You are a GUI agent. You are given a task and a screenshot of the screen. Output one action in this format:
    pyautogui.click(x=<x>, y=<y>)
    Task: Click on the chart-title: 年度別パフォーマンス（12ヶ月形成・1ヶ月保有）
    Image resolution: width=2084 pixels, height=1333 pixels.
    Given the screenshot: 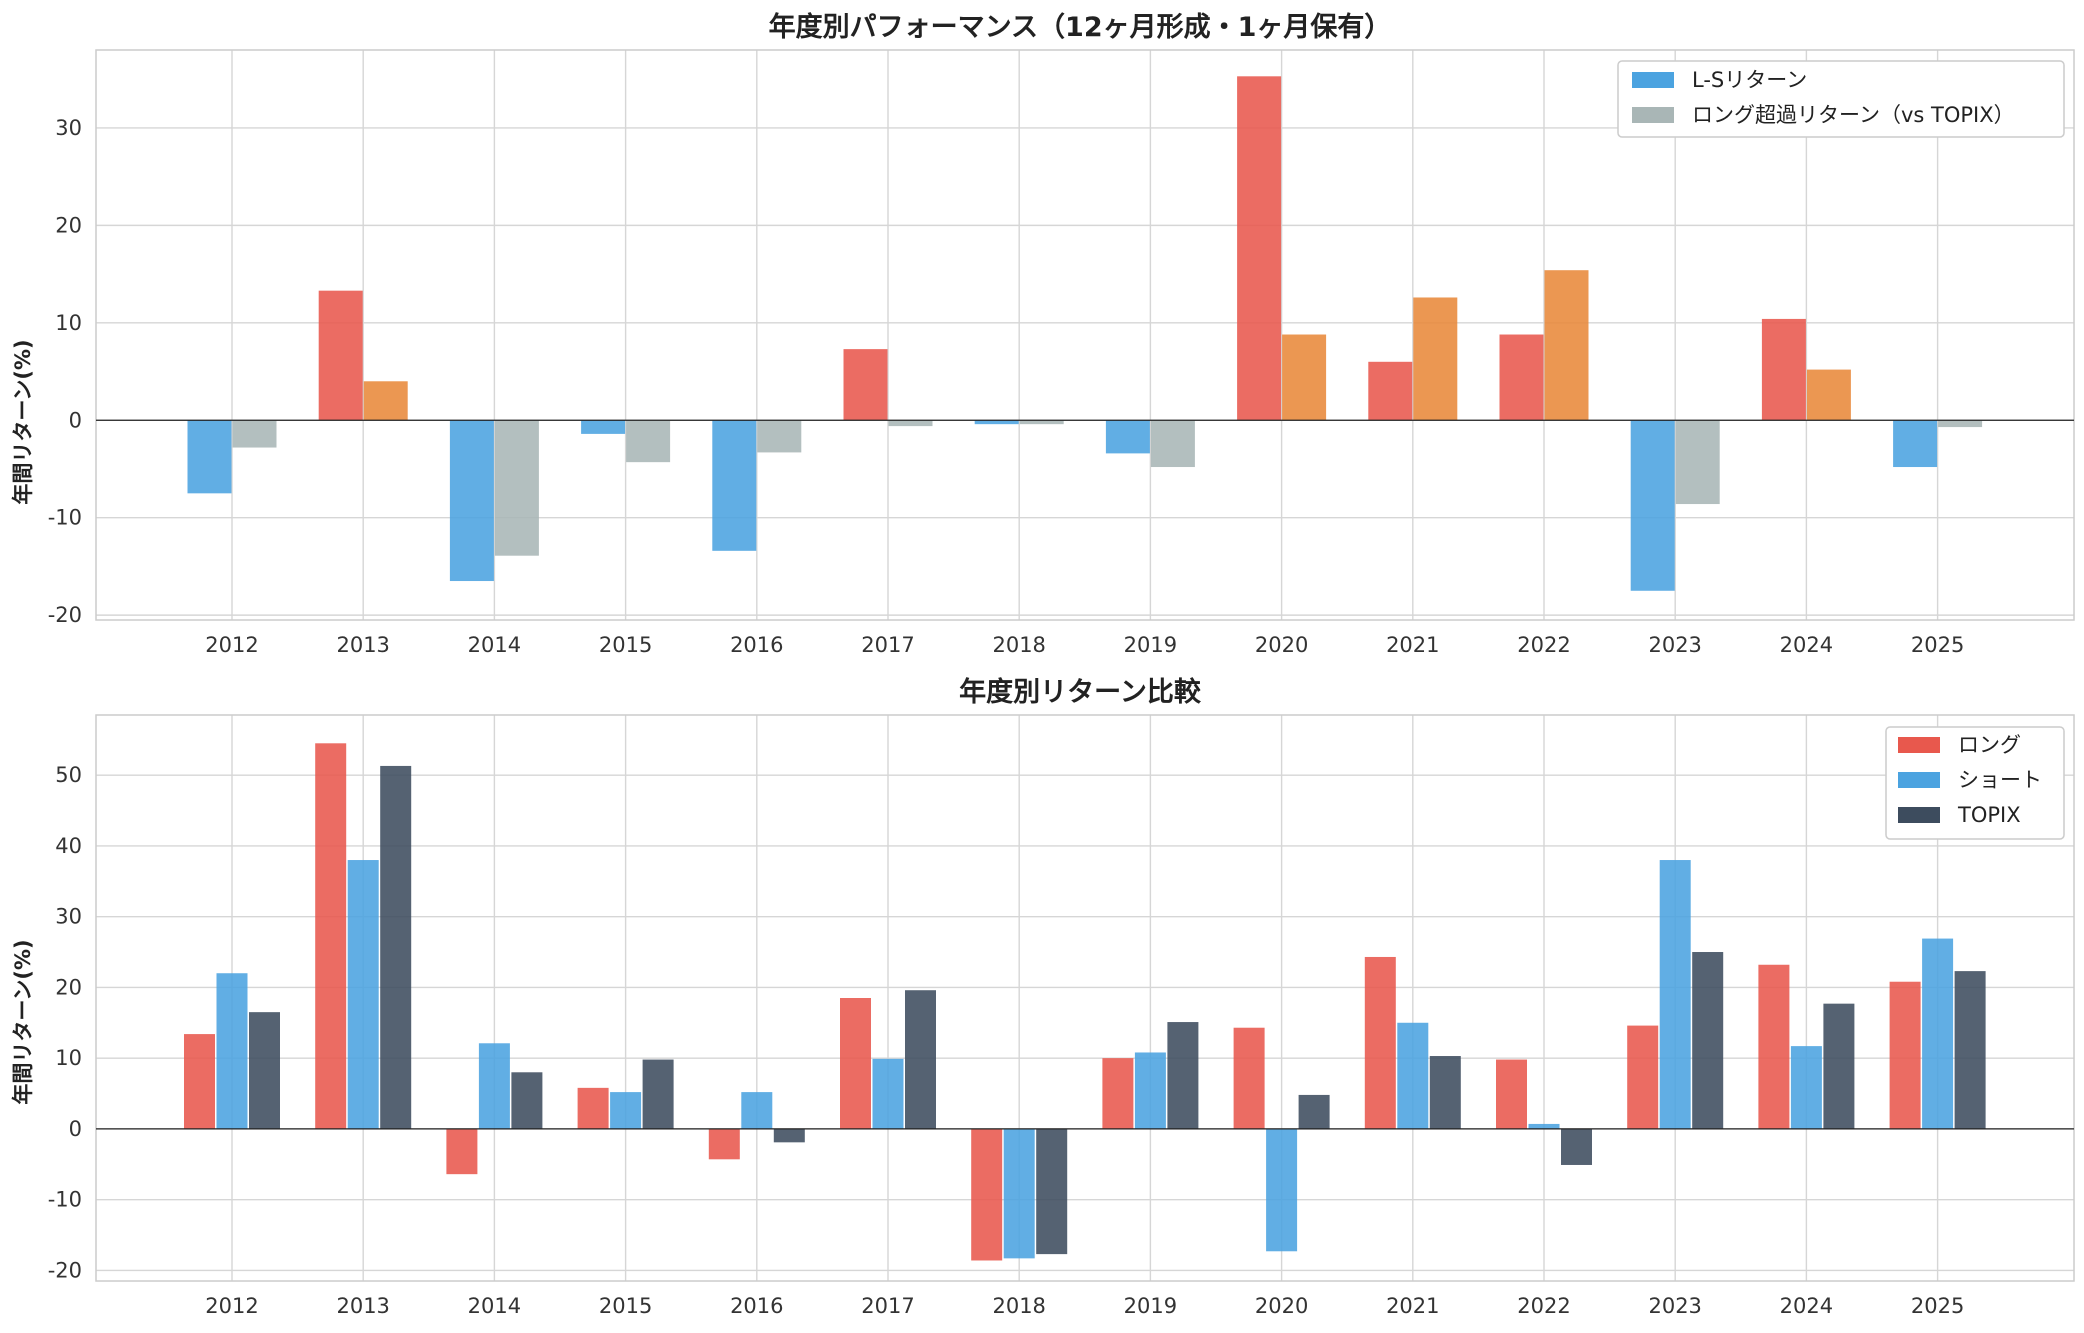 What is the action you would take?
    pyautogui.click(x=1080, y=27)
    